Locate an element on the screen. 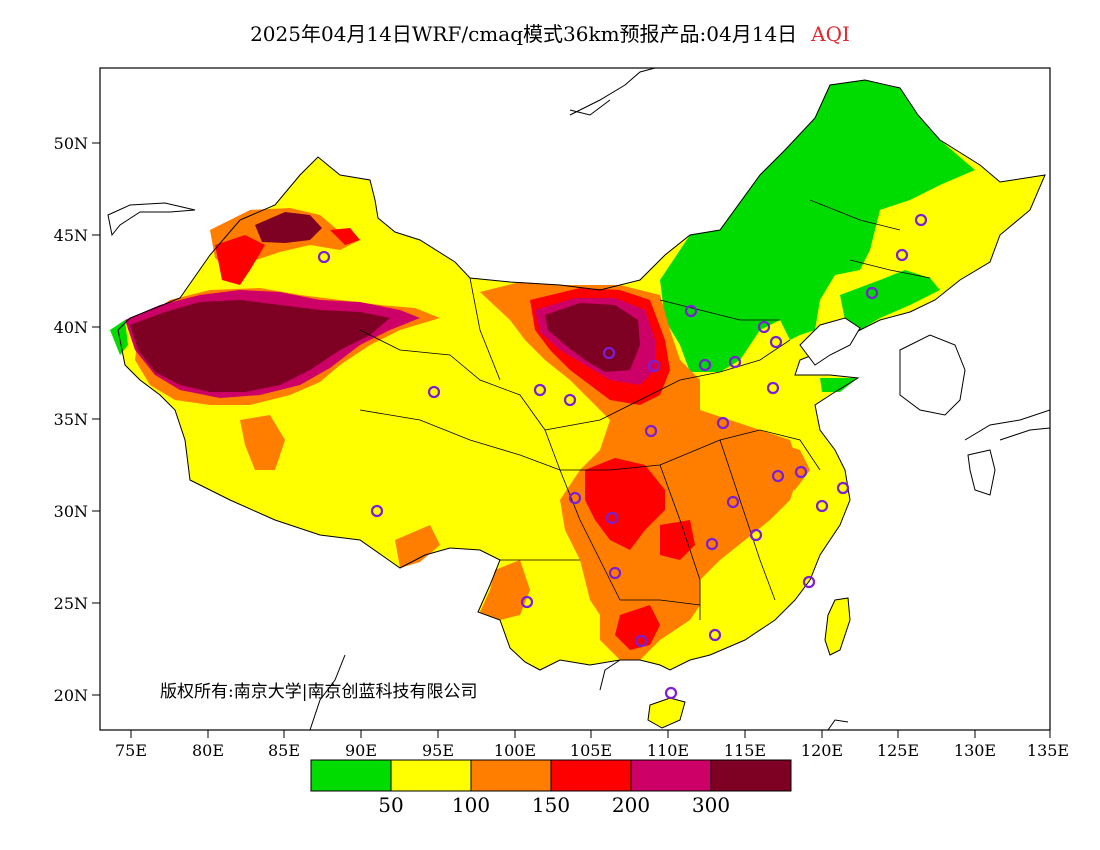  green-region-northeast is located at coordinates (817, 226).